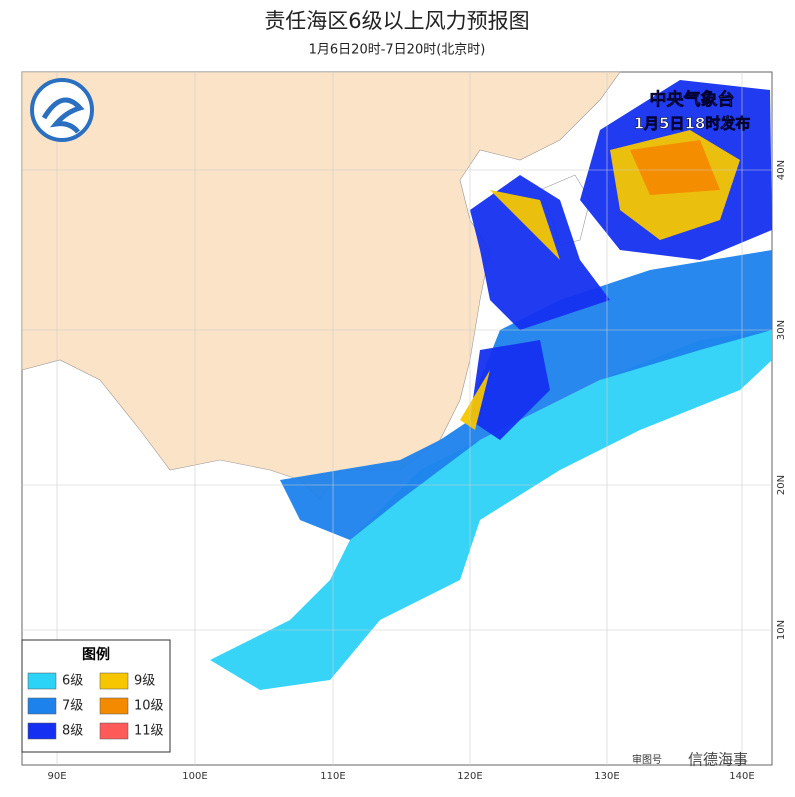 This screenshot has height=797, width=795. Describe the element at coordinates (72, 681) in the screenshot. I see `legend-label: 6级` at that location.